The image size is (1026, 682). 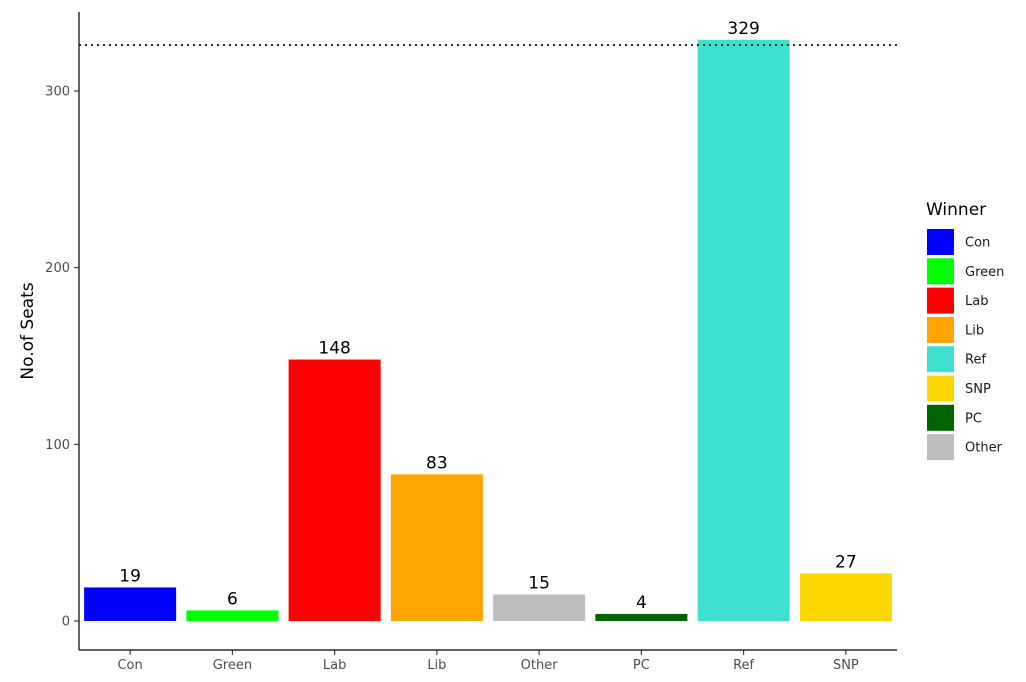 What do you see at coordinates (539, 584) in the screenshot?
I see `bar-value-label: 15` at bounding box center [539, 584].